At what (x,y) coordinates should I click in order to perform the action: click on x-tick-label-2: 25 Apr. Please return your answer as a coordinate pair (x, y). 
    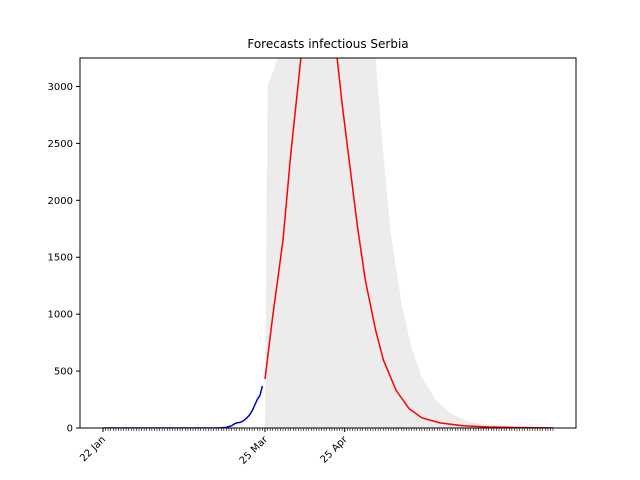
    Looking at the image, I should click on (335, 450).